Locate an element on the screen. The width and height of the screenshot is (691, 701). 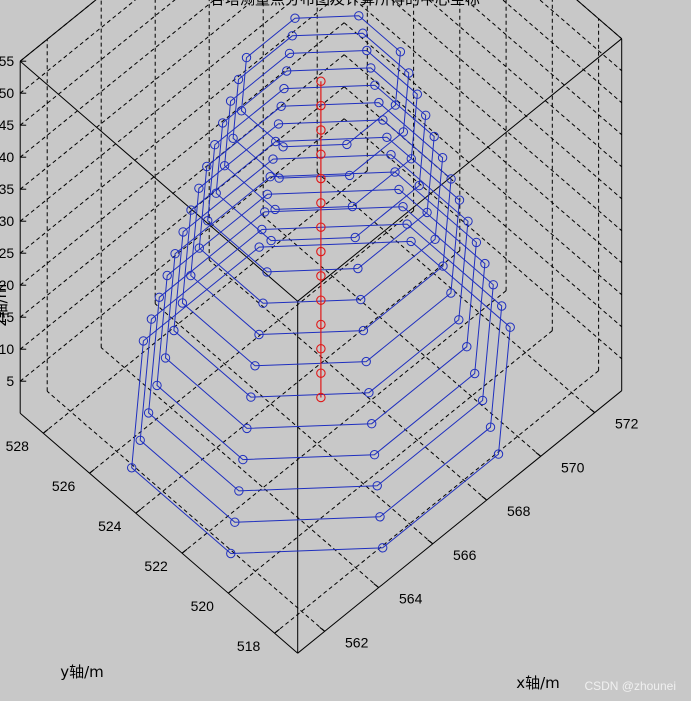
z-tick-label: 25 is located at coordinates (7, 253).